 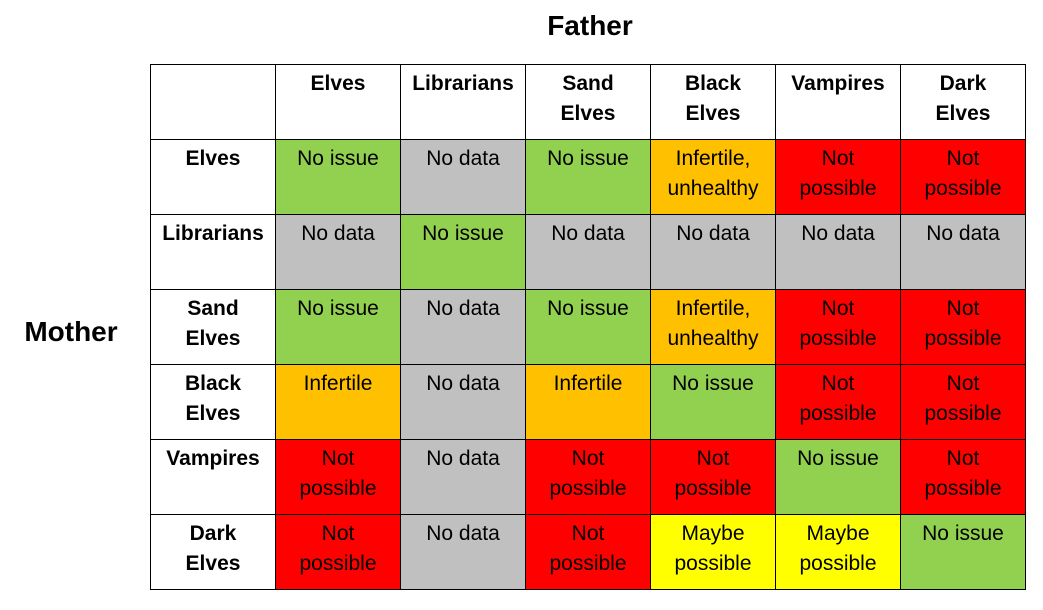 I want to click on row-header-sand-elves: Sand Elves, so click(x=213, y=327).